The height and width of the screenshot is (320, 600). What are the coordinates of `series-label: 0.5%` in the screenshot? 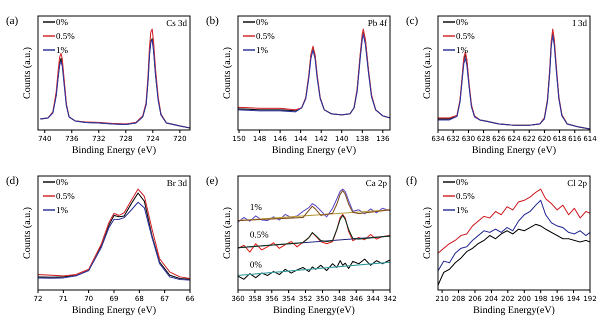 It's located at (260, 235).